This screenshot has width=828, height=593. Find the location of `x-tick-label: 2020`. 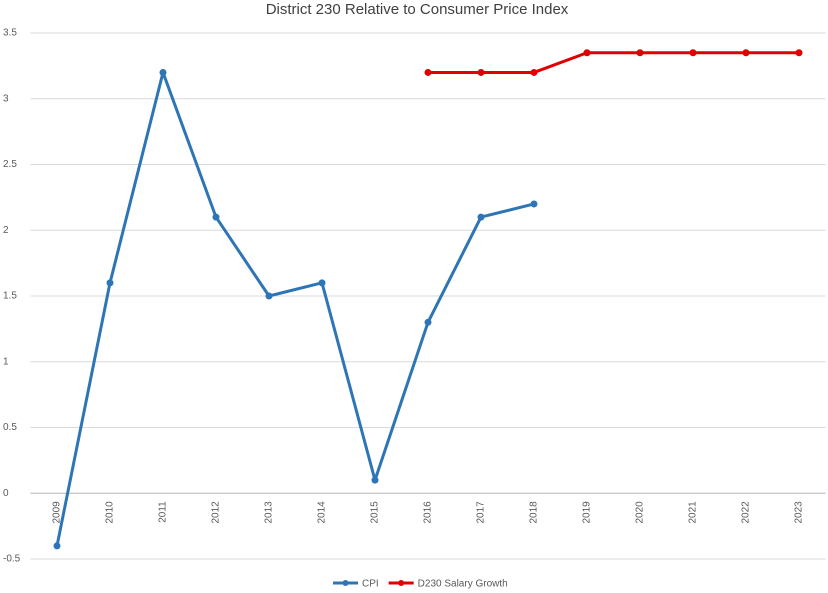

x-tick-label: 2020 is located at coordinates (640, 512).